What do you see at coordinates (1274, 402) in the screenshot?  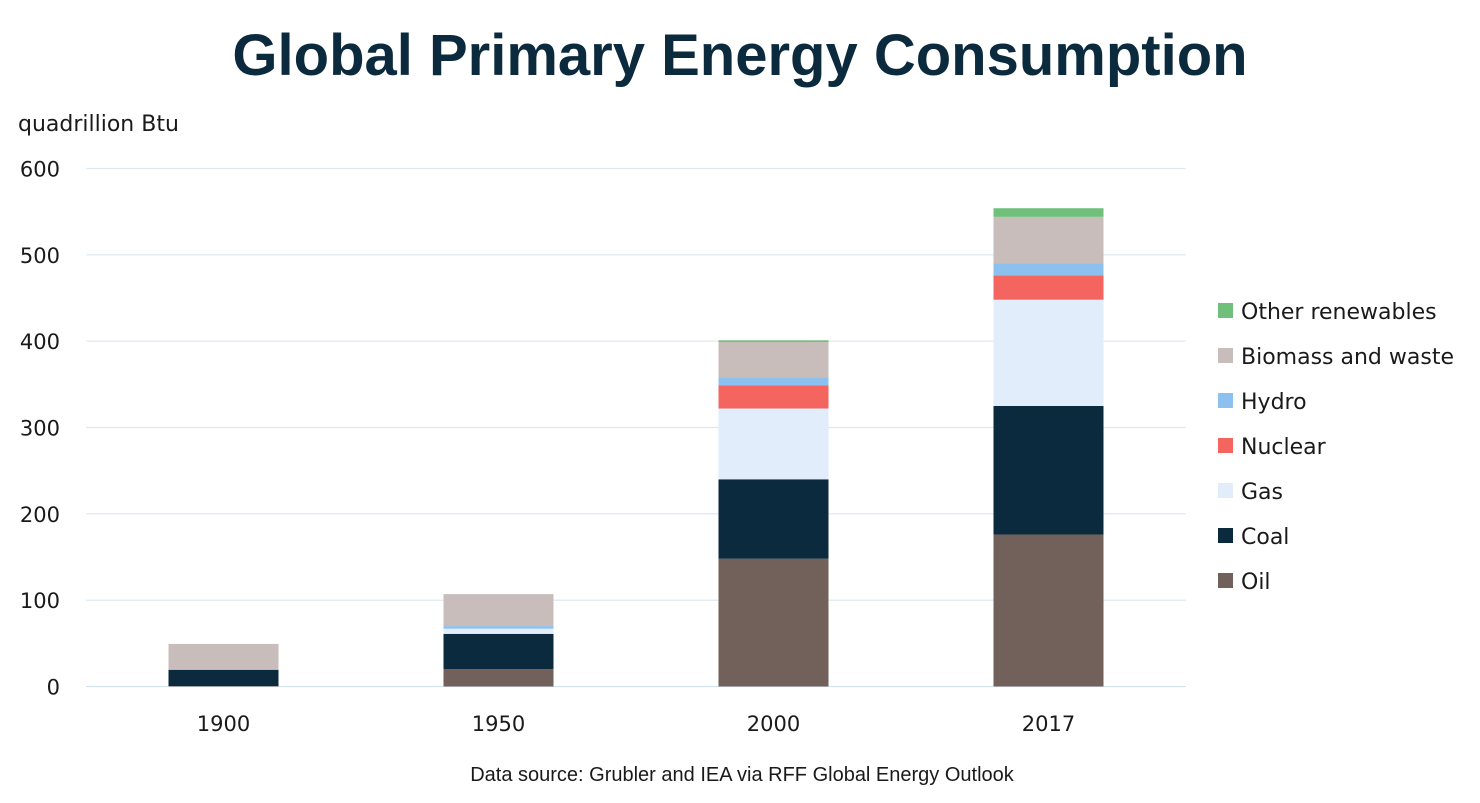 I see `legend-label: Hydro` at bounding box center [1274, 402].